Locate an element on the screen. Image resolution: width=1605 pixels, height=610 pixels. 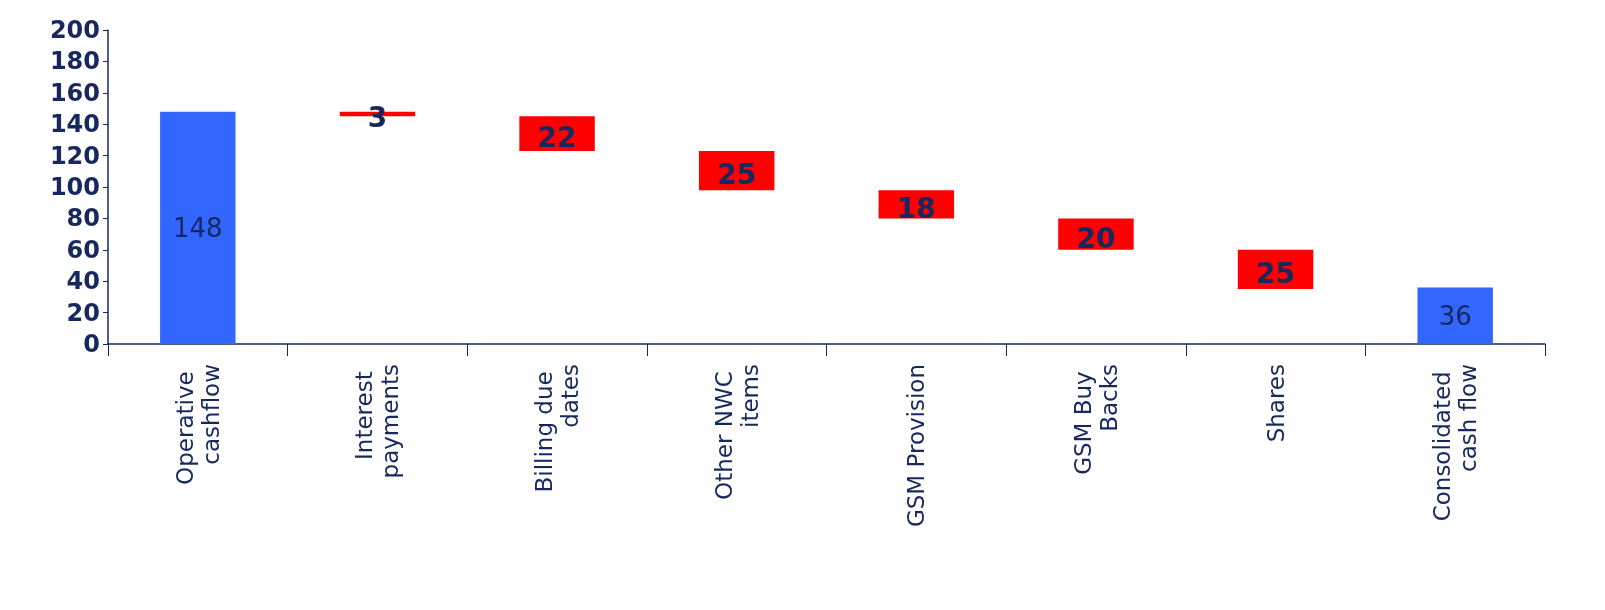
x-tick-label: Other NWC items is located at coordinates (736, 432).